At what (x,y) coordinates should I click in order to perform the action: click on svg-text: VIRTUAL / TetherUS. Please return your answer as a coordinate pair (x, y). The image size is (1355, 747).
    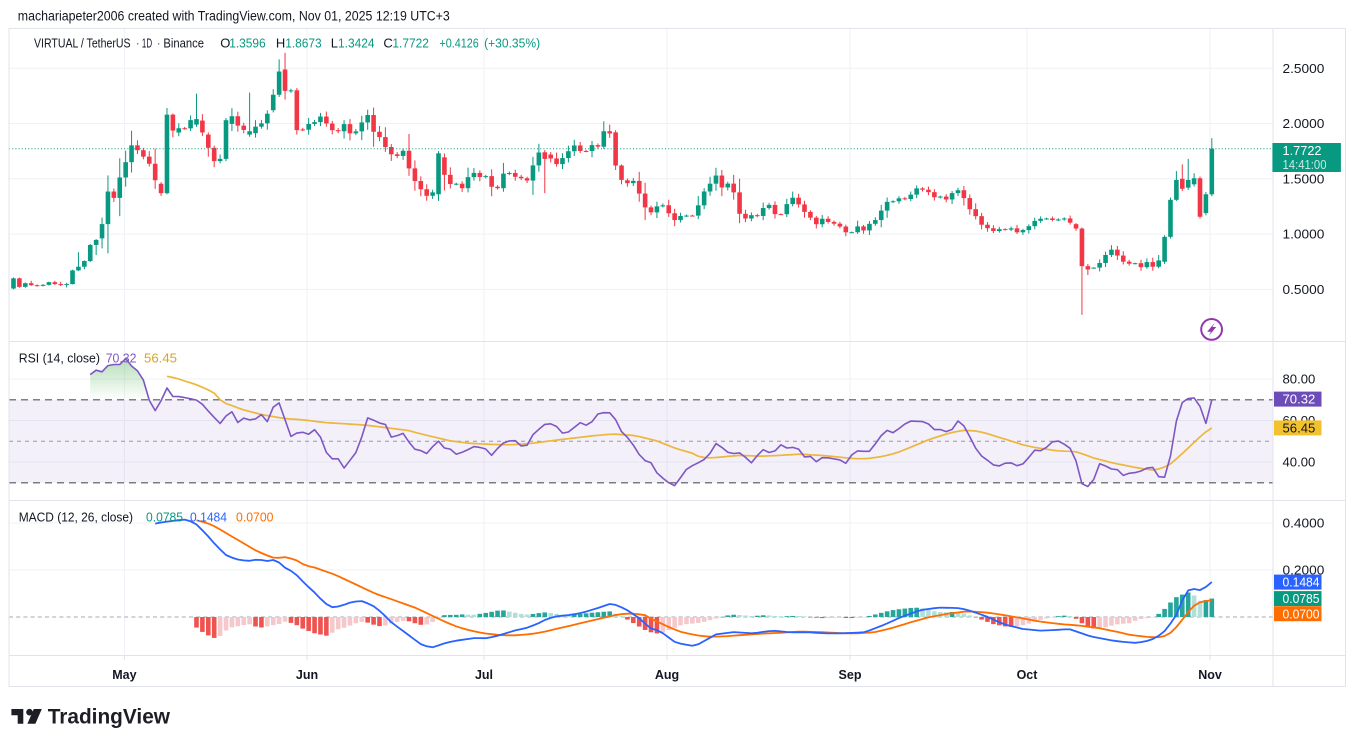
    Looking at the image, I should click on (82, 43).